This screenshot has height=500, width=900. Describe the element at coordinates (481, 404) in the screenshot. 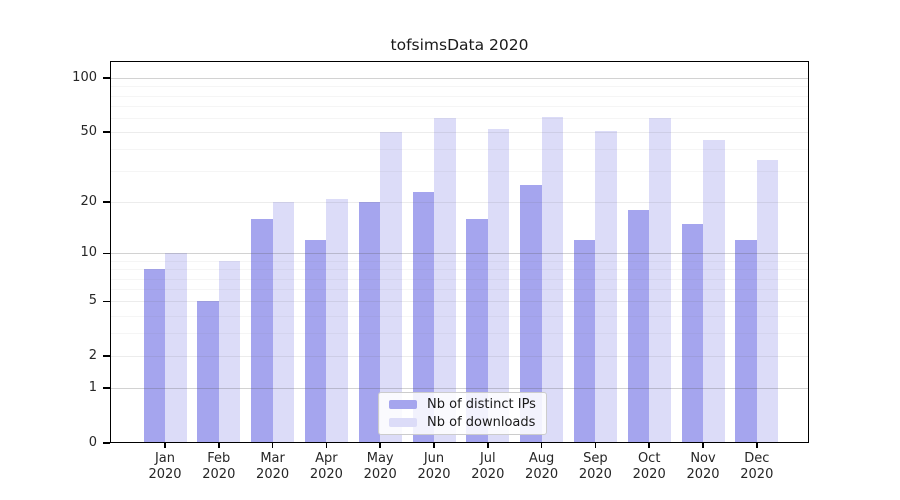

I see `legend-label-distinct-ips: Nb of distinct IPs` at that location.